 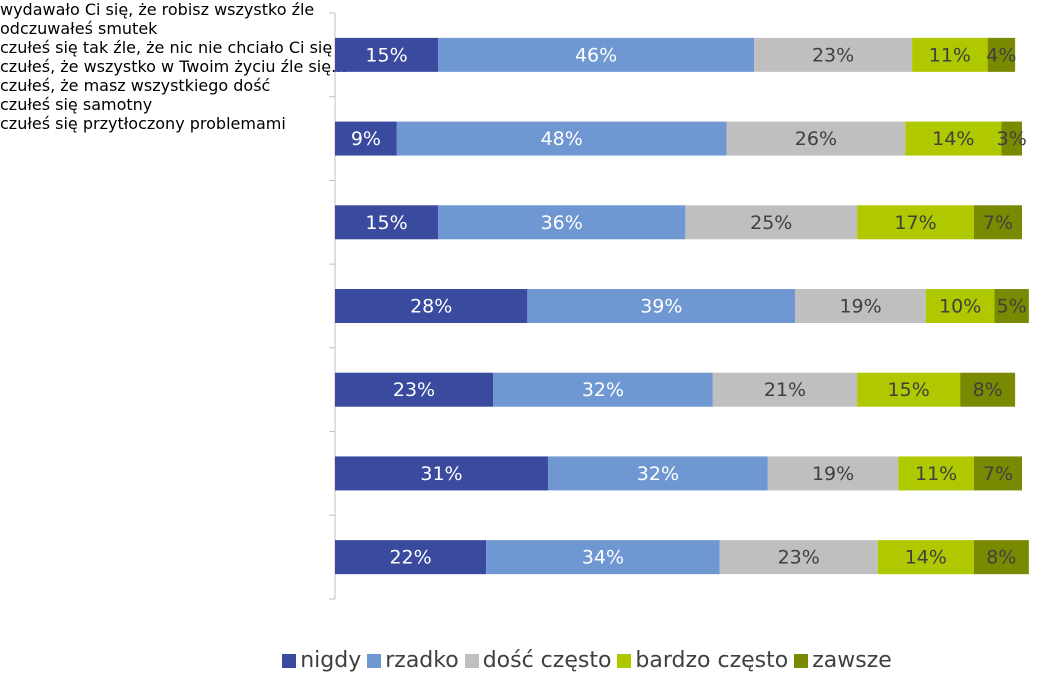 I want to click on data-label: 9%, so click(x=366, y=139).